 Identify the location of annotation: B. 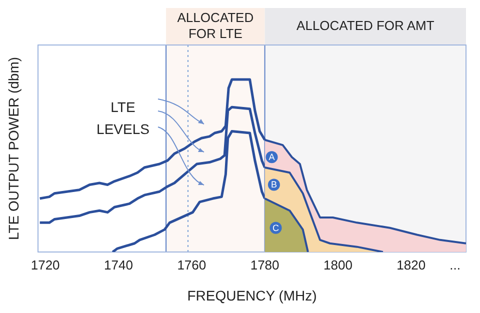
(273, 185).